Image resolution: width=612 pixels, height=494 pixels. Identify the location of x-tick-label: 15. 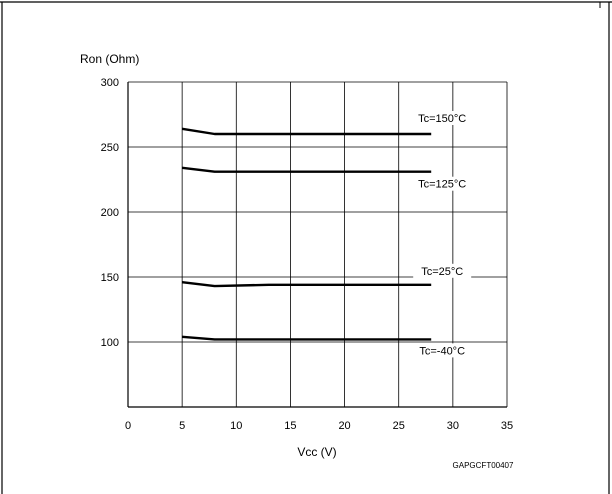
(290, 426).